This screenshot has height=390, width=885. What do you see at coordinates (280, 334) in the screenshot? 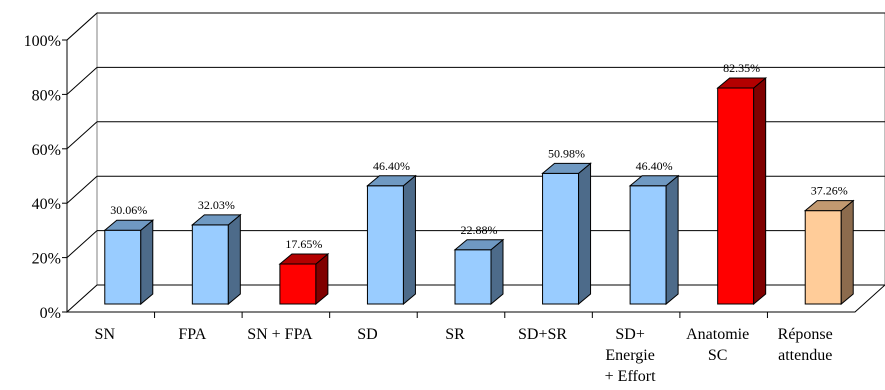
I see `x-tick-label: SN + FPA` at bounding box center [280, 334].